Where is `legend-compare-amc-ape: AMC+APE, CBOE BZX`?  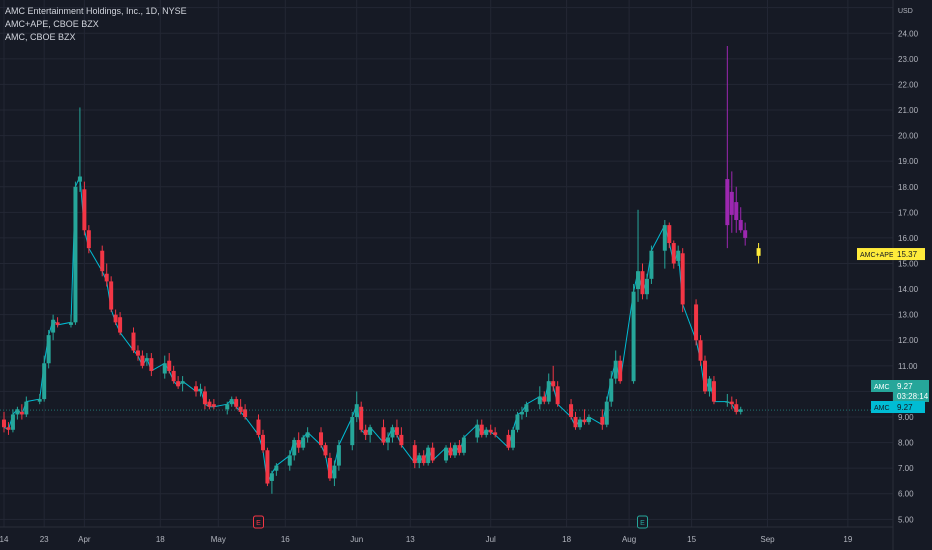 legend-compare-amc-ape: AMC+APE, CBOE BZX is located at coordinates (52, 24).